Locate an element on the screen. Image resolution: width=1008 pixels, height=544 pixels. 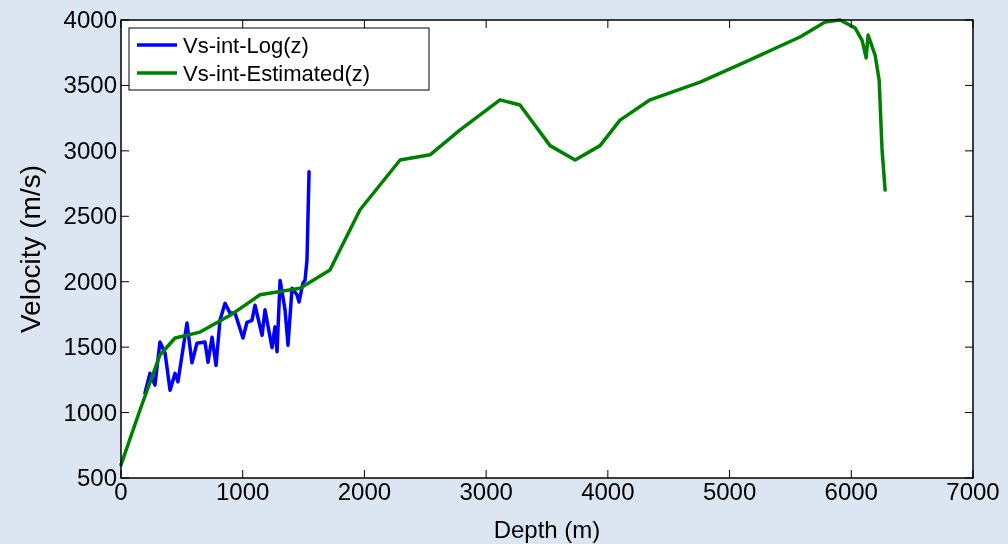
legend-label: Vs-int-Log(z) is located at coordinates (246, 45).